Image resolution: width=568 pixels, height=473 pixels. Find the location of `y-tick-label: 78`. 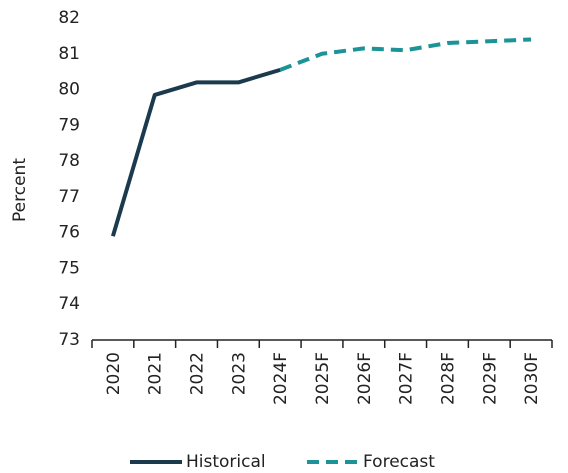

y-tick-label: 78 is located at coordinates (69, 161).